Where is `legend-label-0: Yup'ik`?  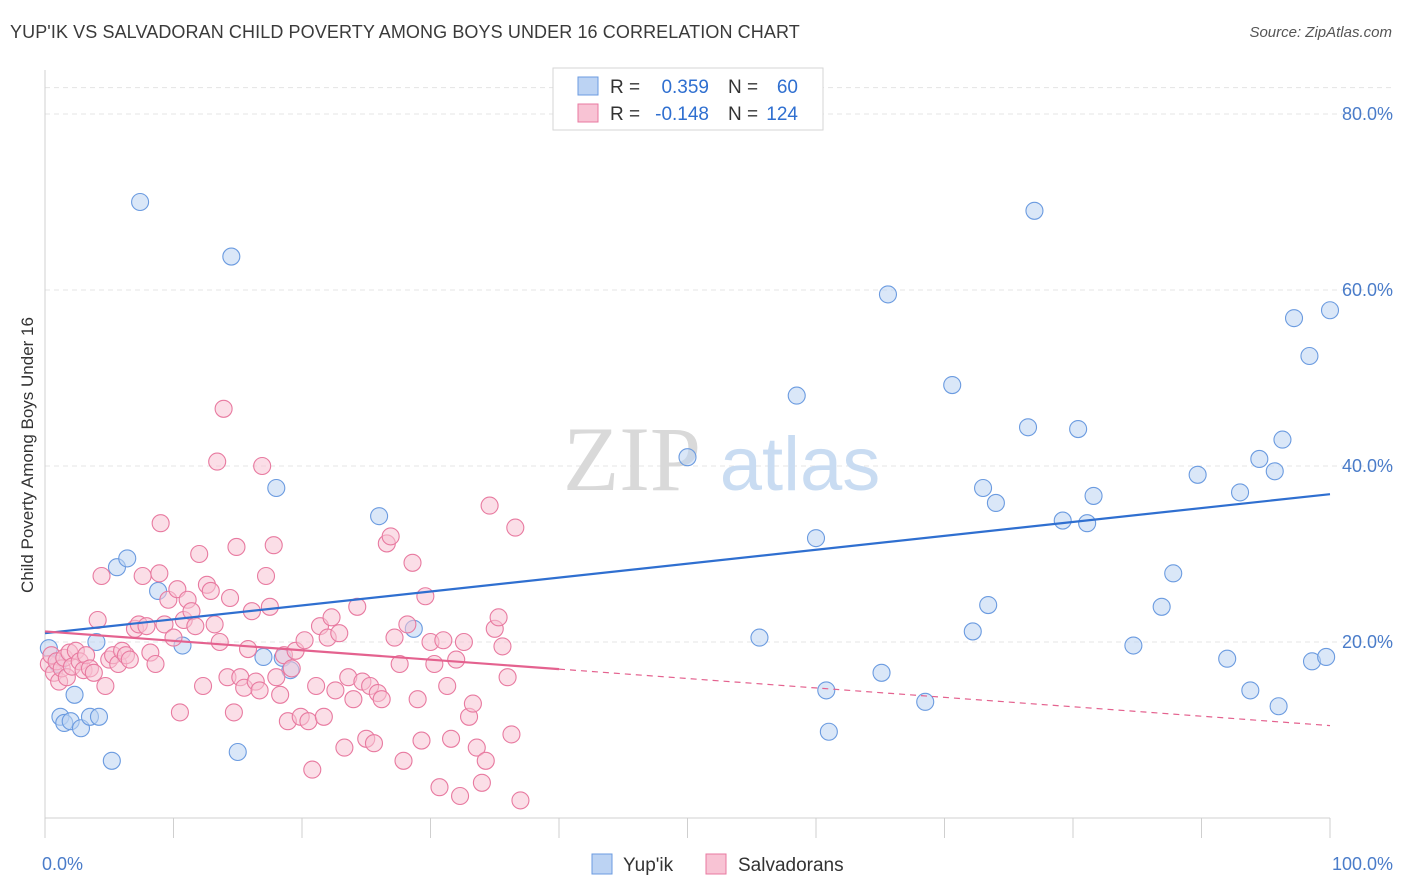 legend-label-0: Yup'ik is located at coordinates (648, 865).